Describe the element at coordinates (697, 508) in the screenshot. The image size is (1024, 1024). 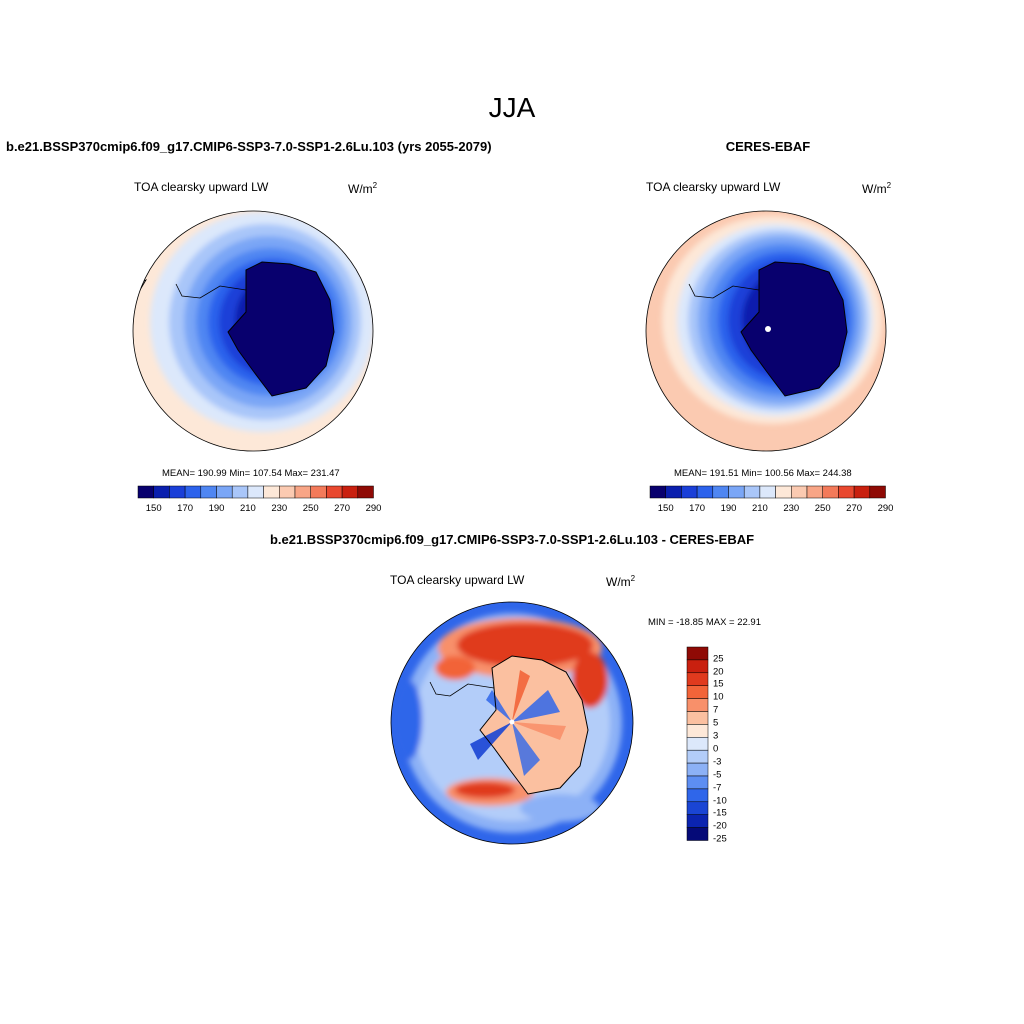
I see `right-colorbar-tick-label: 170` at that location.